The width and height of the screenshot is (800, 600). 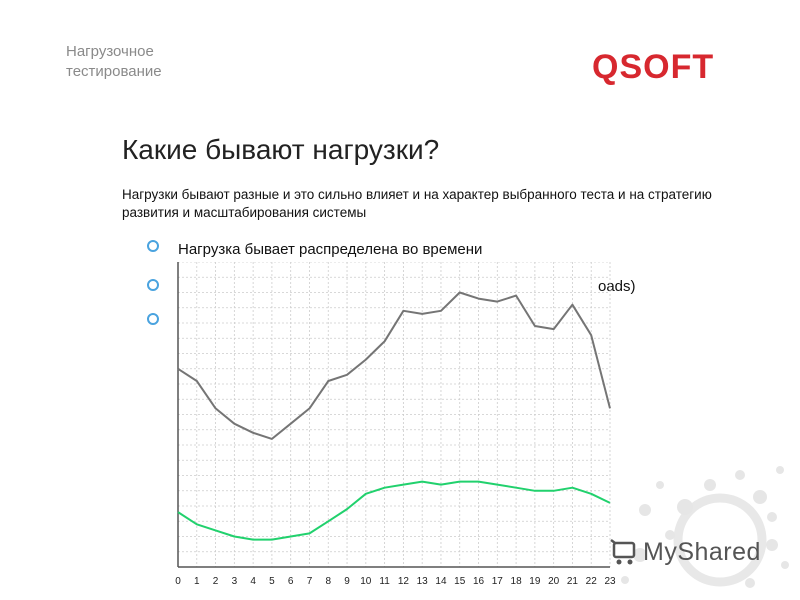 What do you see at coordinates (330, 249) in the screenshot?
I see `bullet-text: Нагрузка бывает распределена во времени` at bounding box center [330, 249].